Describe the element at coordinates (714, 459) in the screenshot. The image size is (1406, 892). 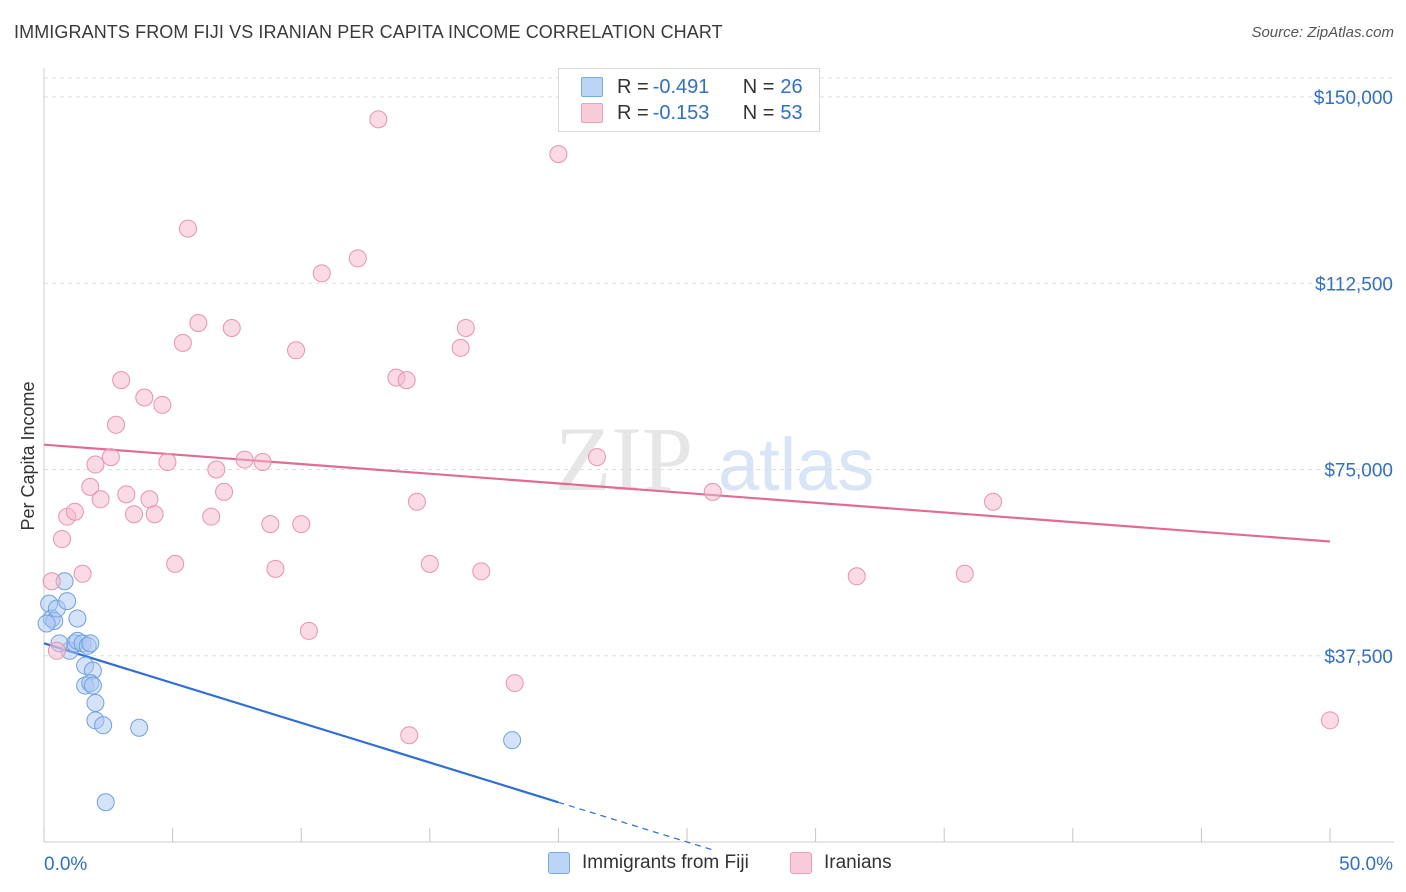
I see `watermark: ZIP atlas` at that location.